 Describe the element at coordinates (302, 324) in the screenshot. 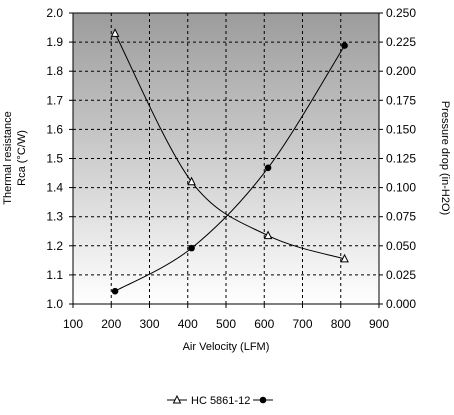

I see `x-tick-label: 700` at that location.